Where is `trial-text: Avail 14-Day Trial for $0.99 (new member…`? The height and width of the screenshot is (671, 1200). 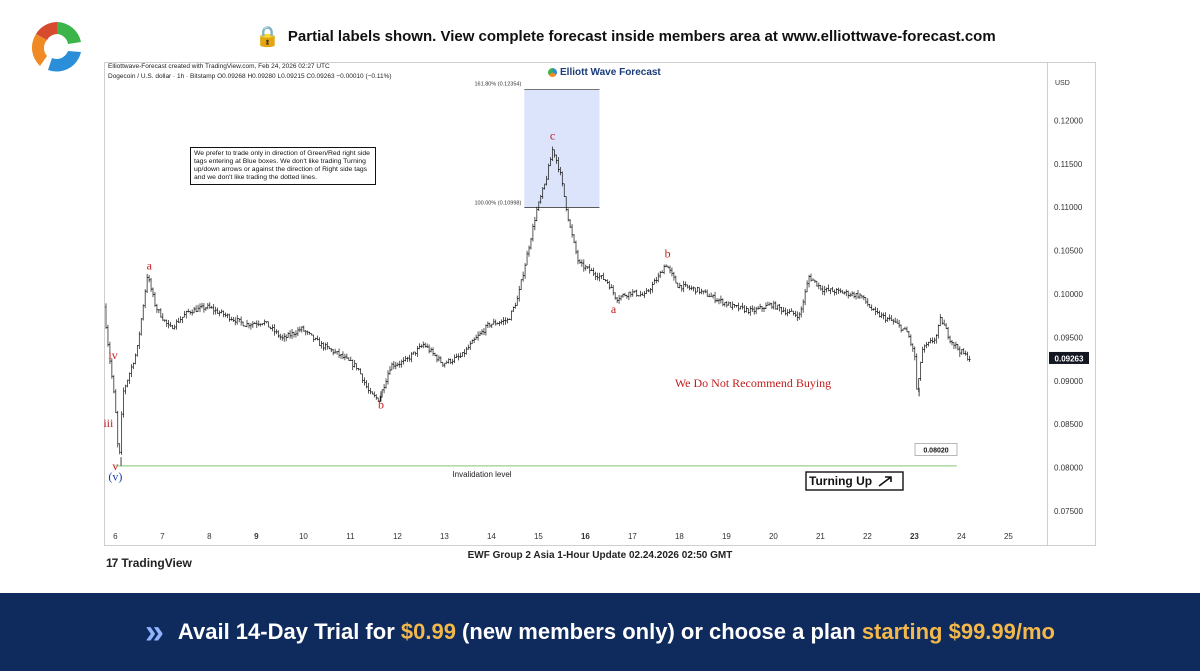 trial-text: Avail 14-Day Trial for $0.99 (new member… is located at coordinates (616, 632).